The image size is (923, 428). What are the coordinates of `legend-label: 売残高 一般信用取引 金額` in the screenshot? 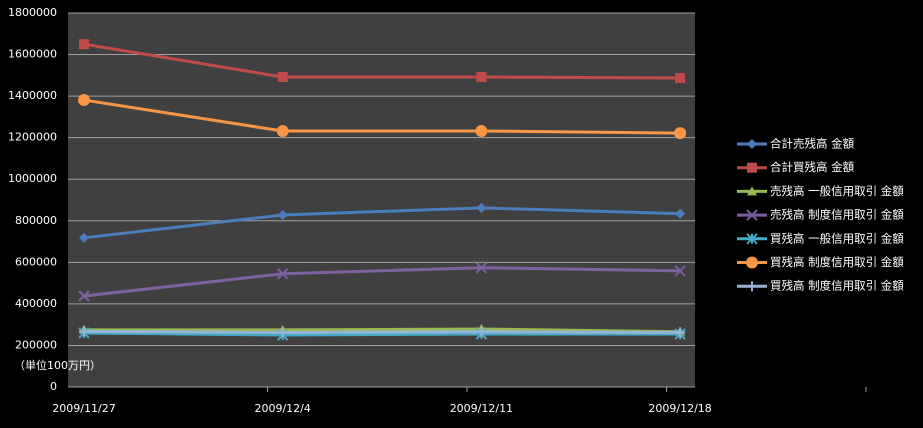 It's located at (837, 191).